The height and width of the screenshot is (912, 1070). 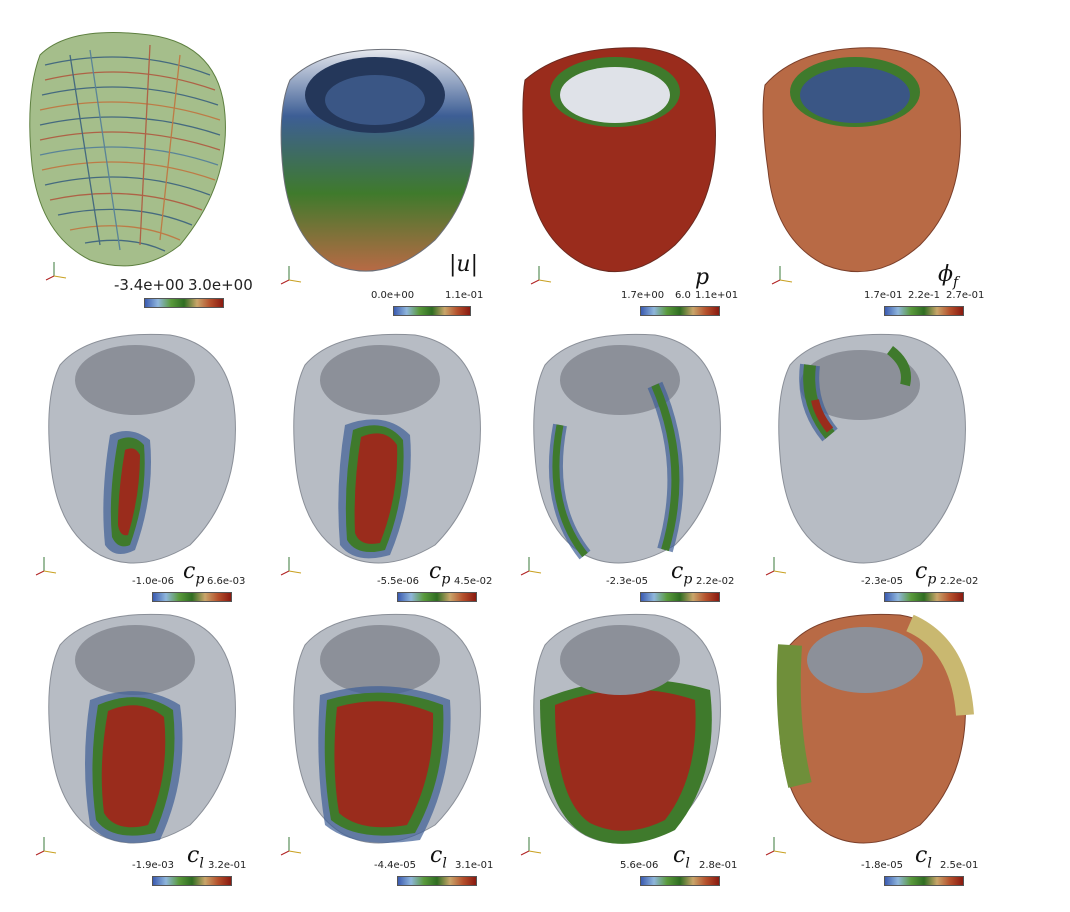 What do you see at coordinates (619, 160) in the screenshot?
I see `heart-pressure-render` at bounding box center [619, 160].